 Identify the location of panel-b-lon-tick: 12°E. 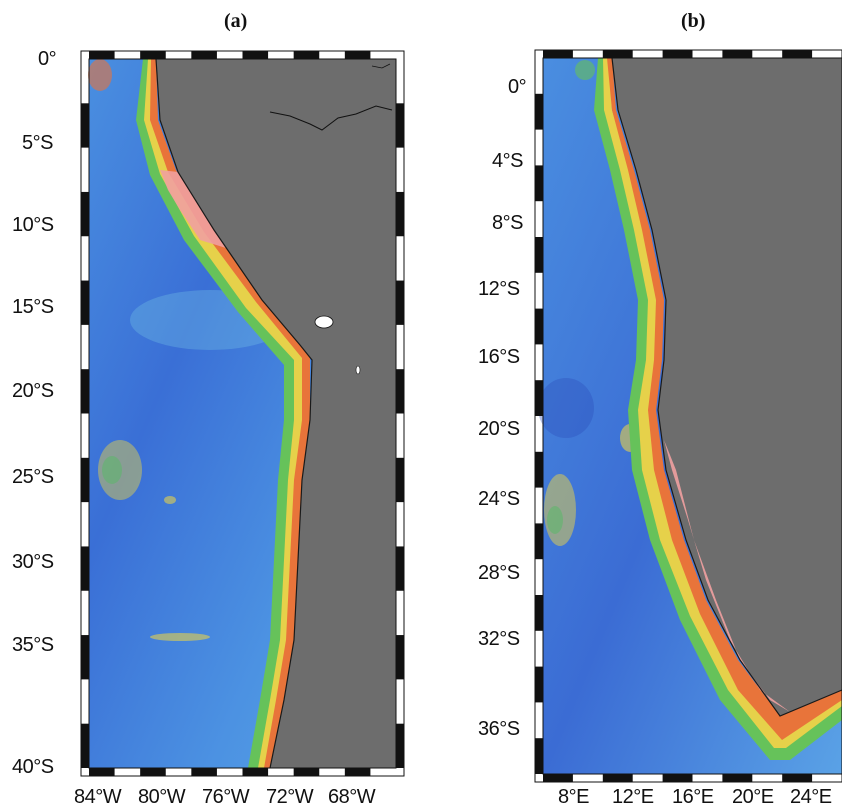
(633, 797).